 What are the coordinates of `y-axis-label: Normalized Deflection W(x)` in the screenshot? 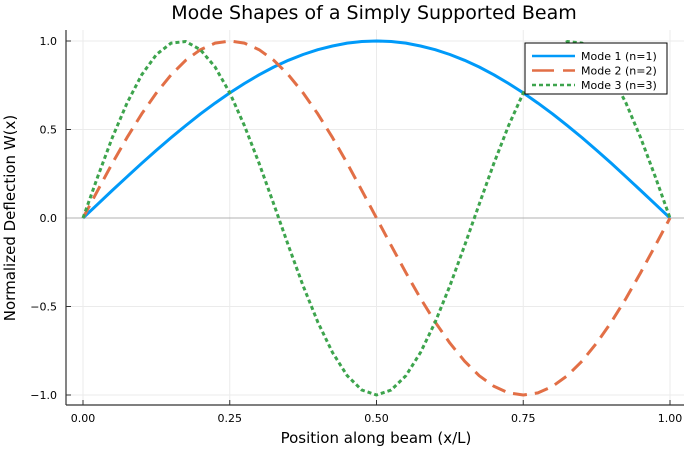 It's located at (10, 218).